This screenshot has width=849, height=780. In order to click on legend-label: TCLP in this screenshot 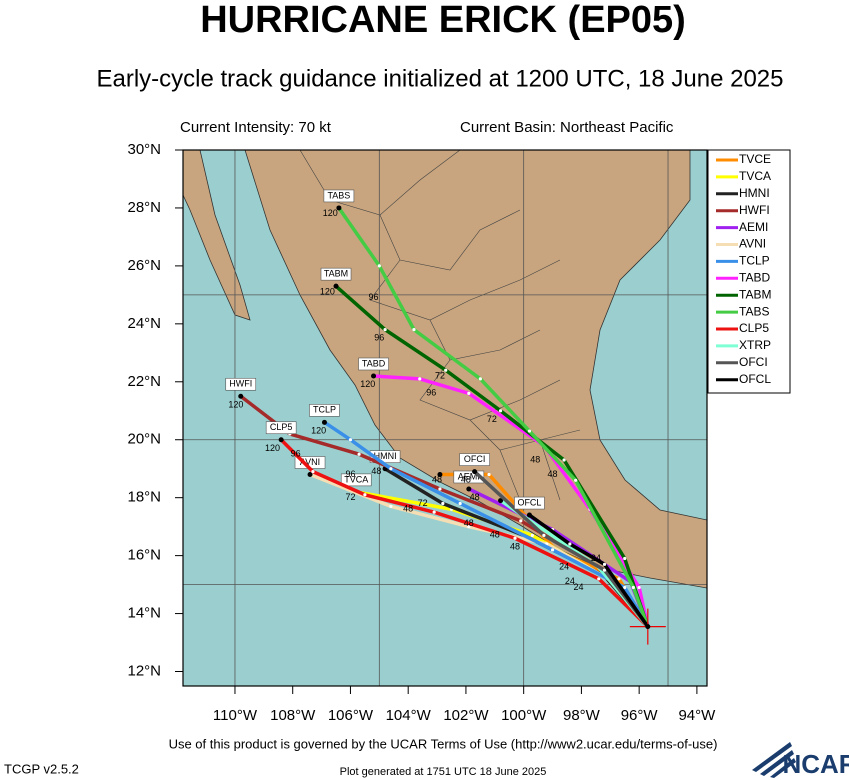, I will do `click(754, 261)`.